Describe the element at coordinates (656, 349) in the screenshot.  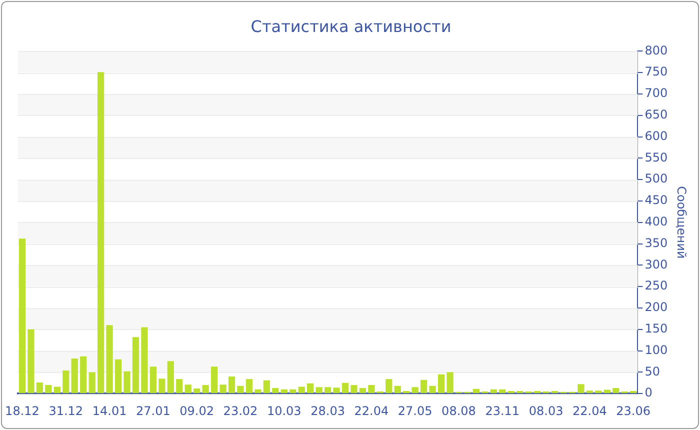
I see `y-tick-label: 100` at that location.